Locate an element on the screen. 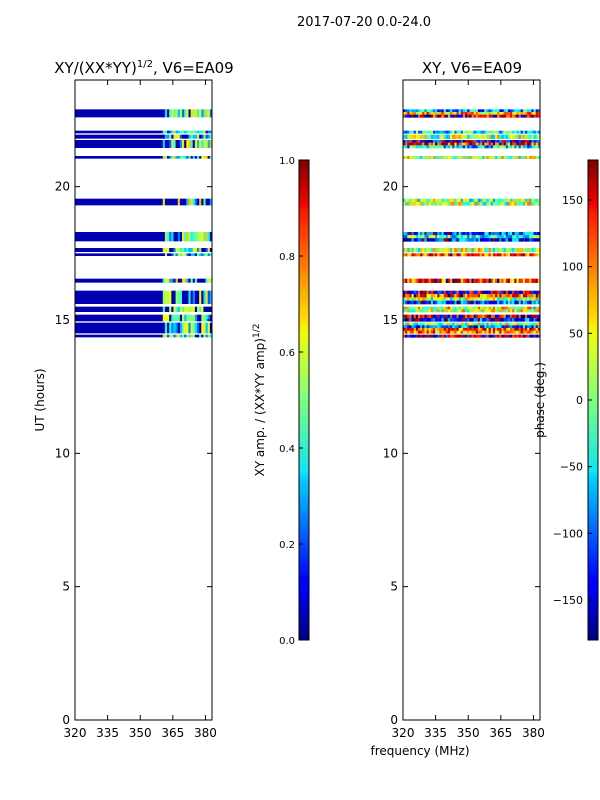 Image resolution: width=600 pixels, height=800 pixels. phase-data-band is located at coordinates (471, 336).